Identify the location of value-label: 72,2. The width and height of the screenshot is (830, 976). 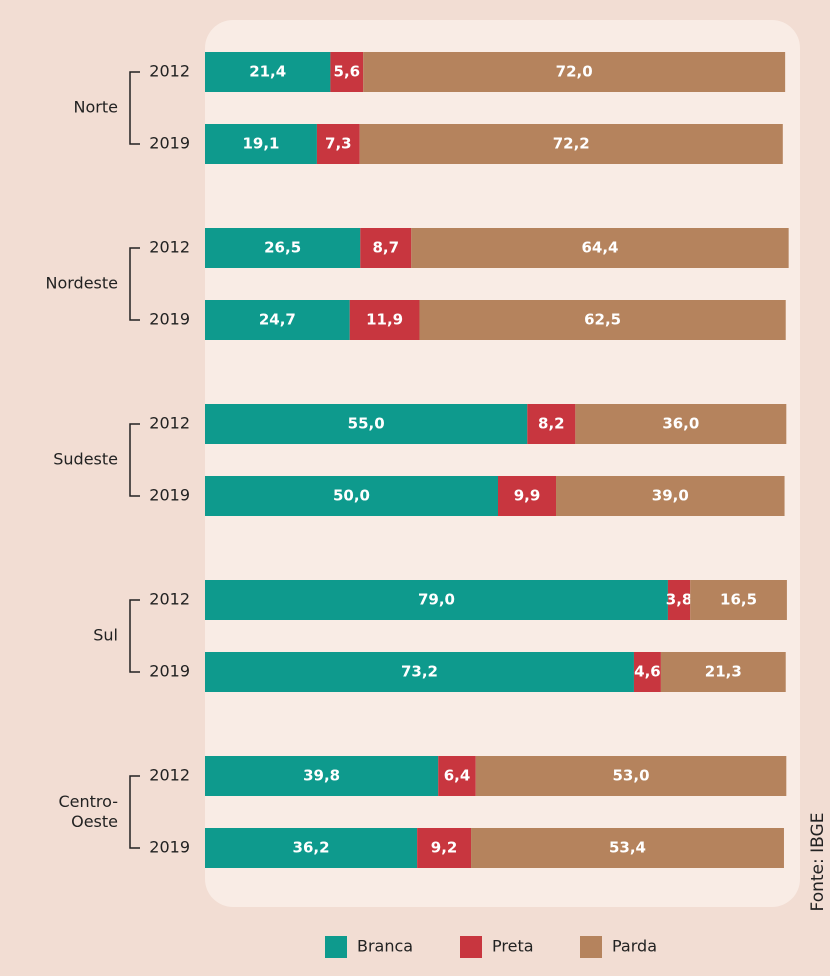
(571, 144).